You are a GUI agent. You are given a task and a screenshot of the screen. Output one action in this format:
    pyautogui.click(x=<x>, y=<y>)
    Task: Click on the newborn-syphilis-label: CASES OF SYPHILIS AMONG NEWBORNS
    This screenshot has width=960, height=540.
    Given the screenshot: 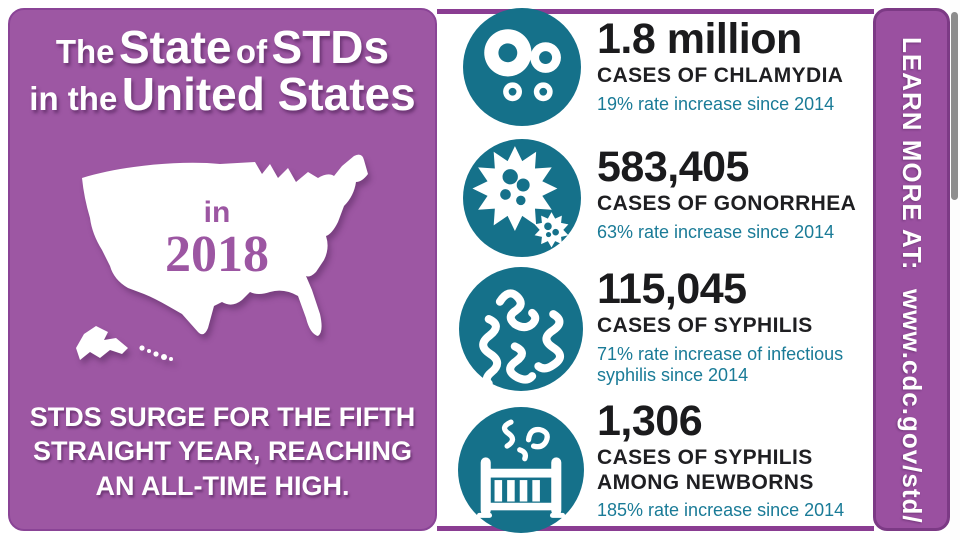 What is the action you would take?
    pyautogui.click(x=705, y=470)
    